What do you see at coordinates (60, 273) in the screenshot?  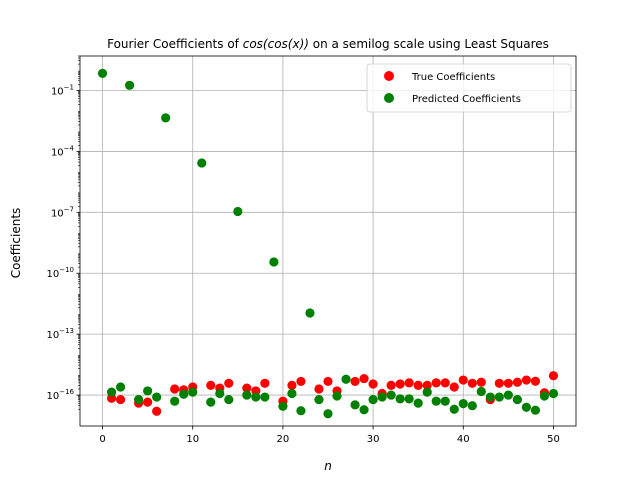 I see `y-tick-label: 10⁻¹⁰` at bounding box center [60, 273].